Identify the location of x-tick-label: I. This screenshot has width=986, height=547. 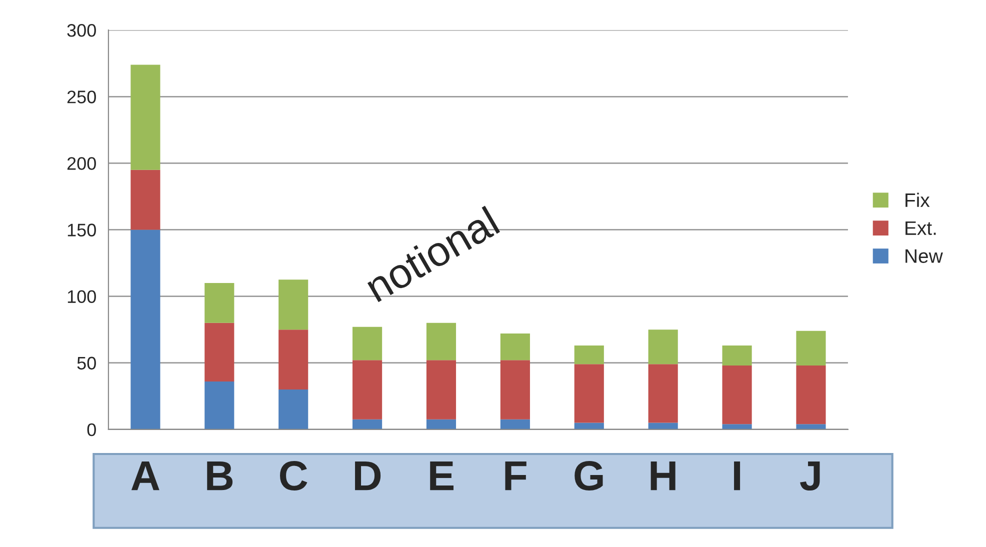
(737, 475).